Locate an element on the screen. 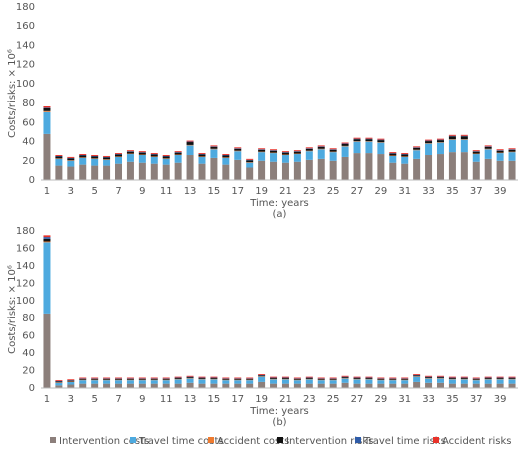 This screenshot has height=449, width=520. x-tick-label: 37 is located at coordinates (476, 399).